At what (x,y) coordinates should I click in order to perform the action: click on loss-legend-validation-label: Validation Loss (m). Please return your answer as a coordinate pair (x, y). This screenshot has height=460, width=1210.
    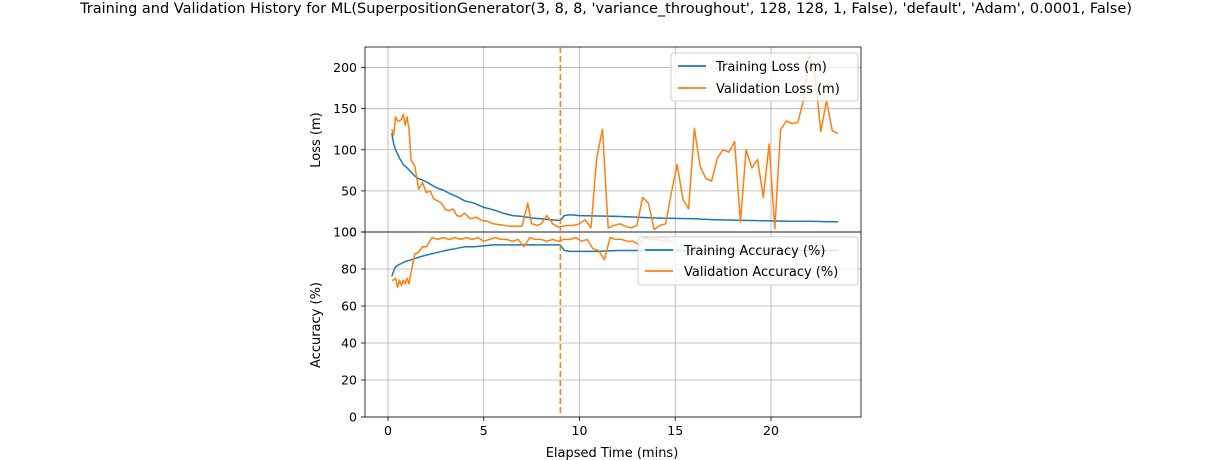
    Looking at the image, I should click on (778, 89).